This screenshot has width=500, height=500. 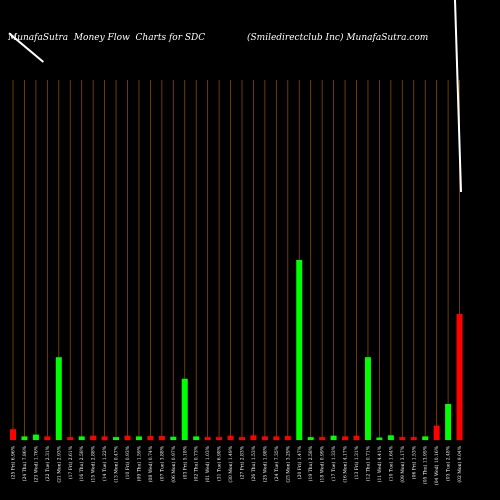 What do you see at coordinates (367, 463) in the screenshot?
I see `x-tick-label: (12 Thu) 0.71%` at bounding box center [367, 463].